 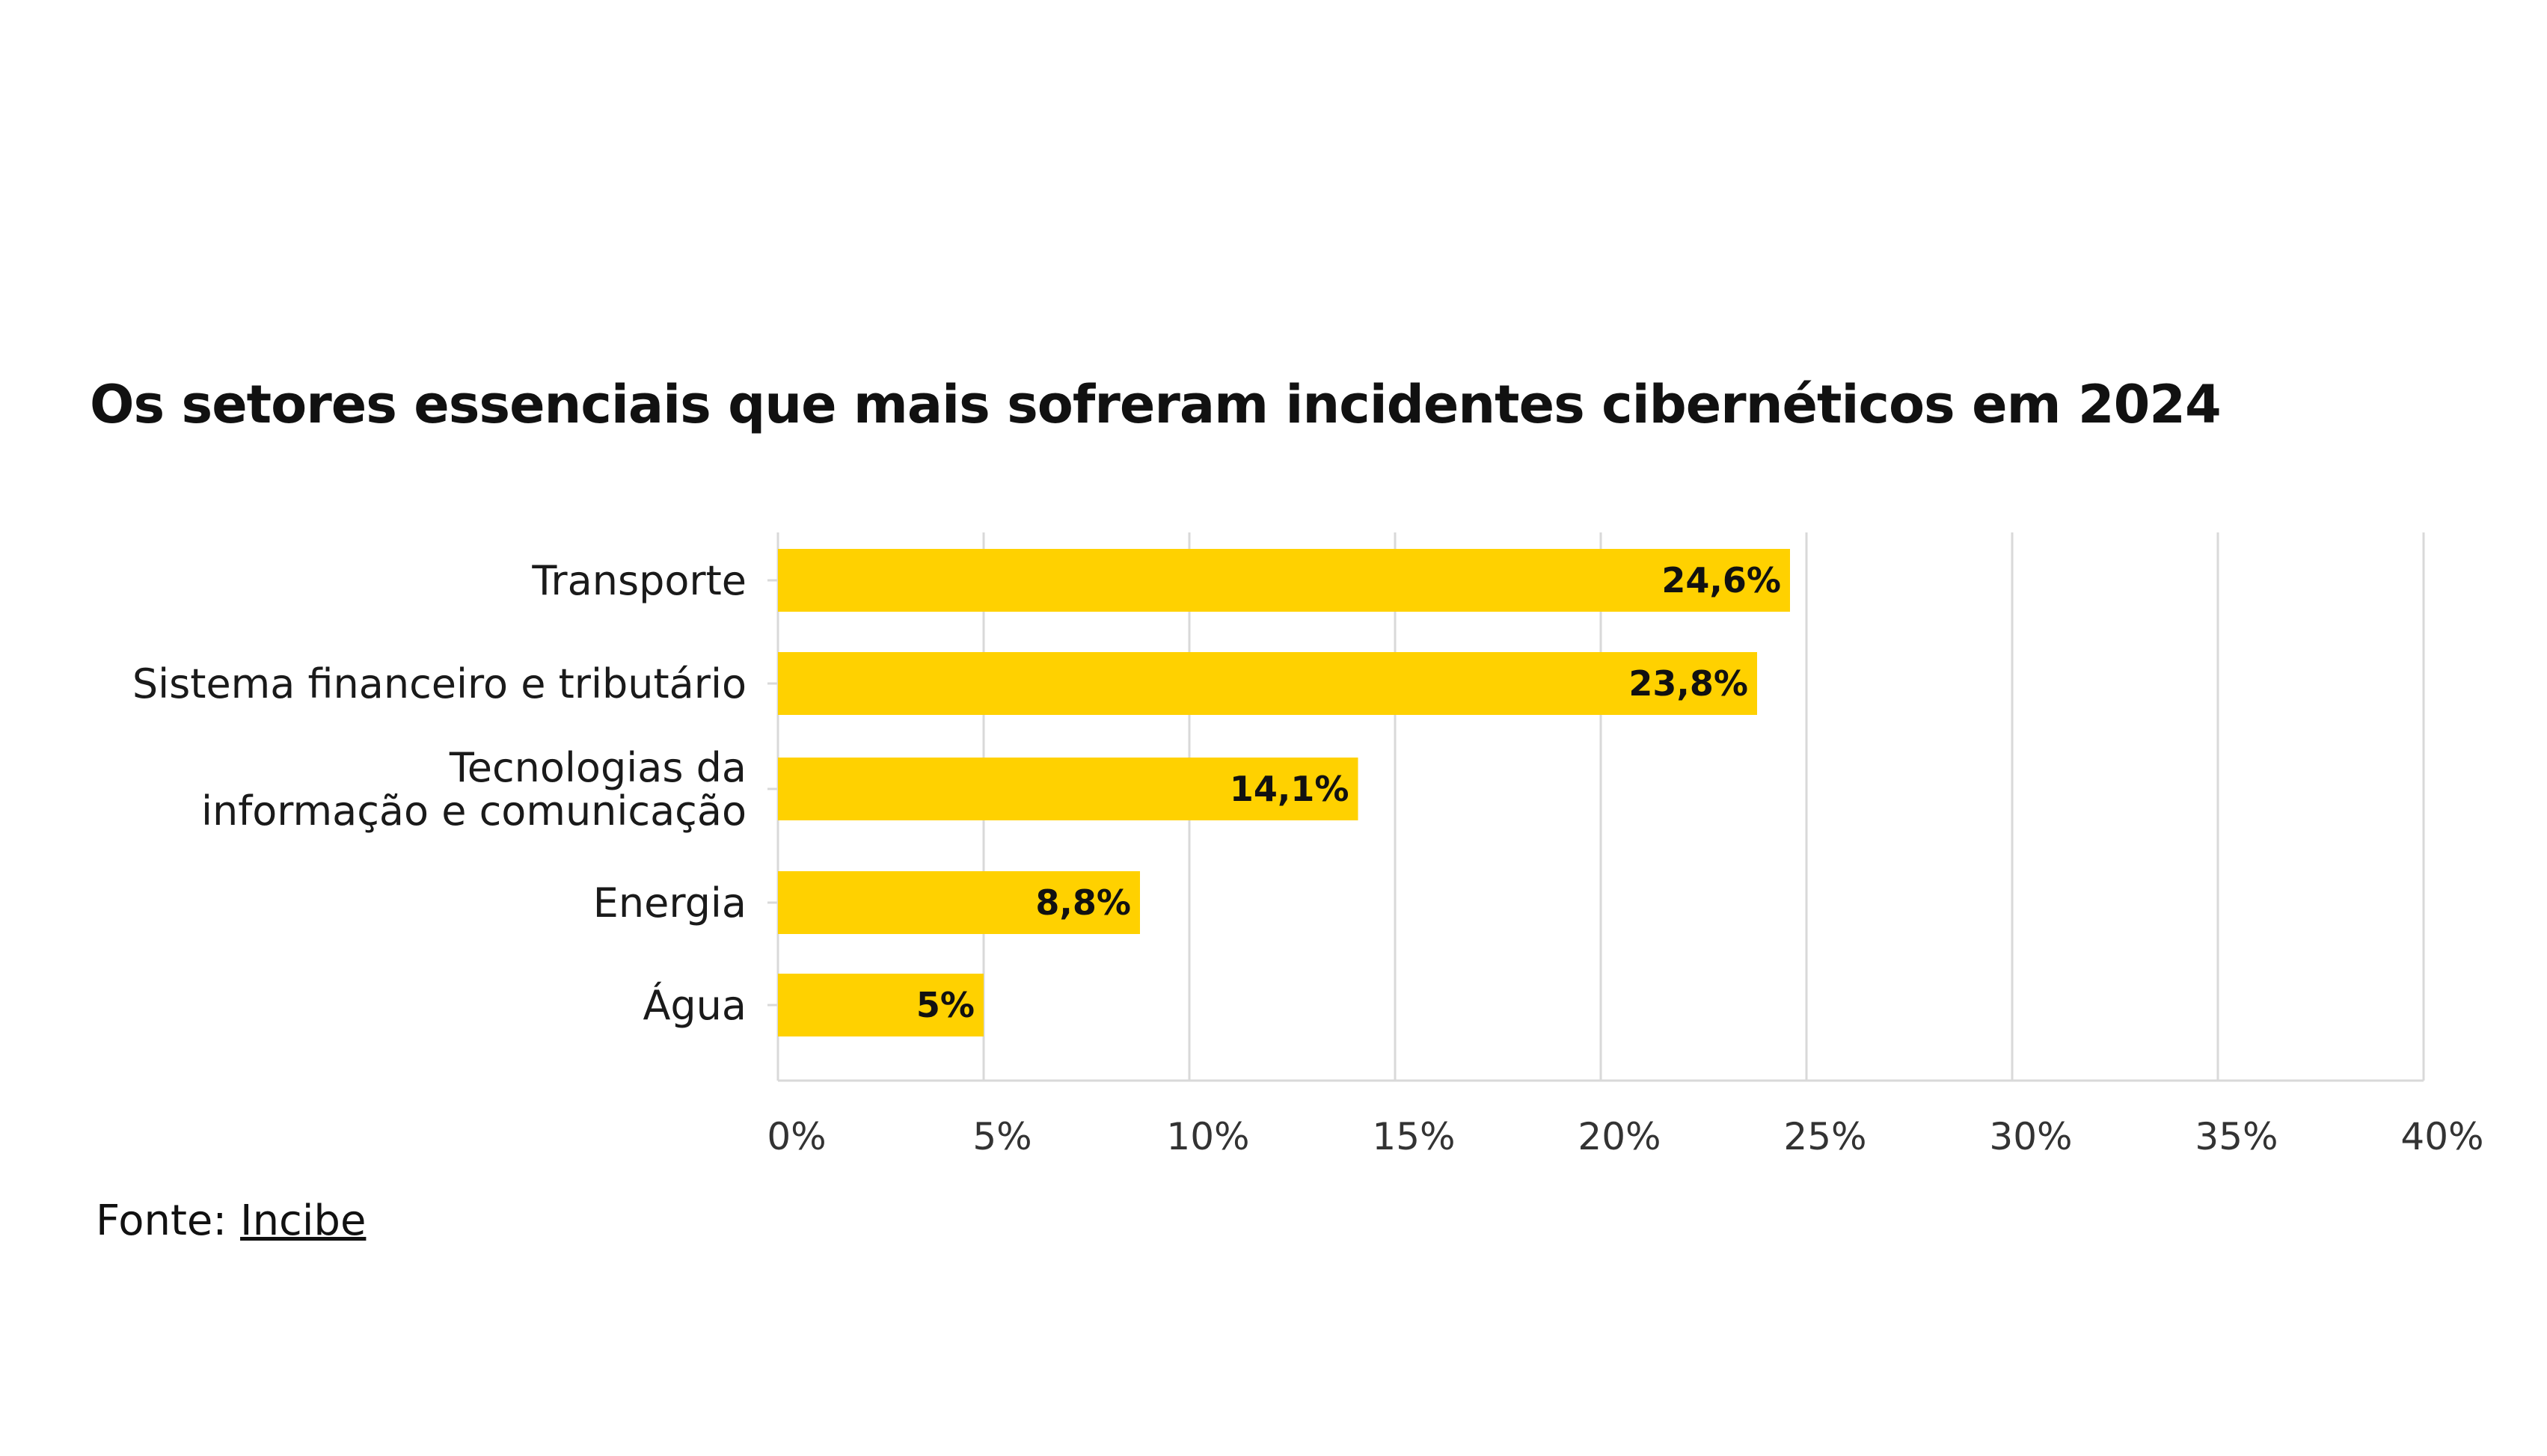 What do you see at coordinates (2030, 1136) in the screenshot?
I see `x-tick-label: 30%` at bounding box center [2030, 1136].